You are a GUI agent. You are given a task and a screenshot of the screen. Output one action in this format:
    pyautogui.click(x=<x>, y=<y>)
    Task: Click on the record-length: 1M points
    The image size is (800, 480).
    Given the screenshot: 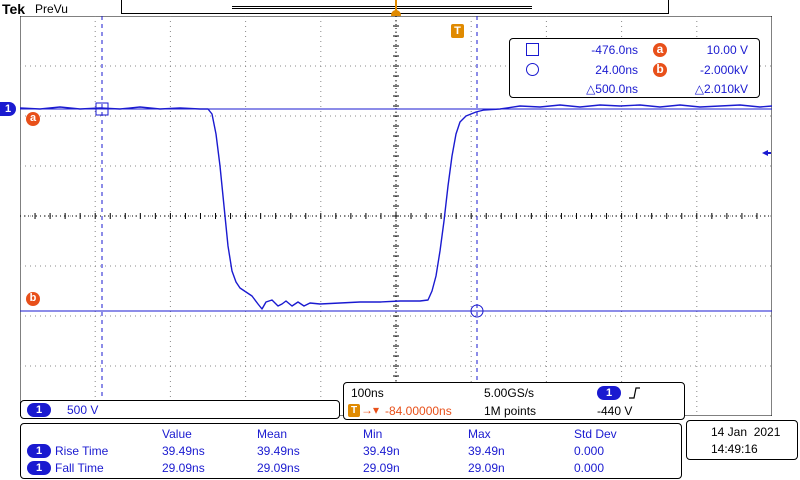 What is the action you would take?
    pyautogui.click(x=510, y=411)
    